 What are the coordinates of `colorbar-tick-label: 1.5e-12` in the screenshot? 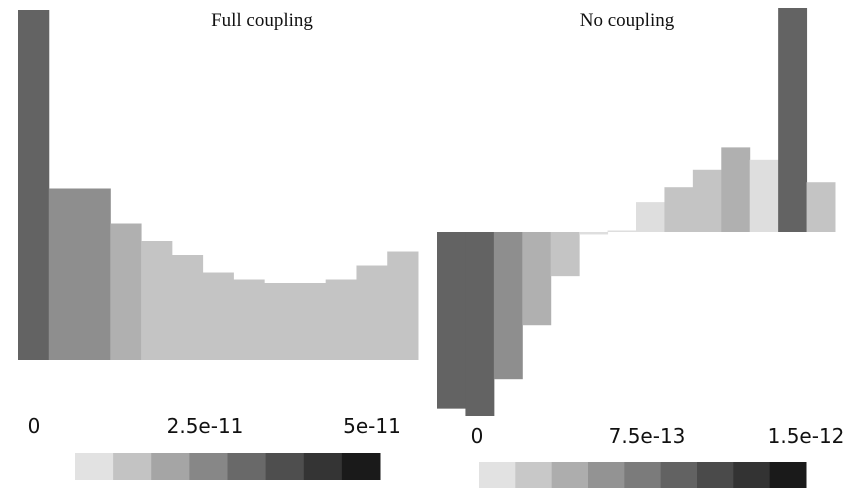 It's located at (806, 436).